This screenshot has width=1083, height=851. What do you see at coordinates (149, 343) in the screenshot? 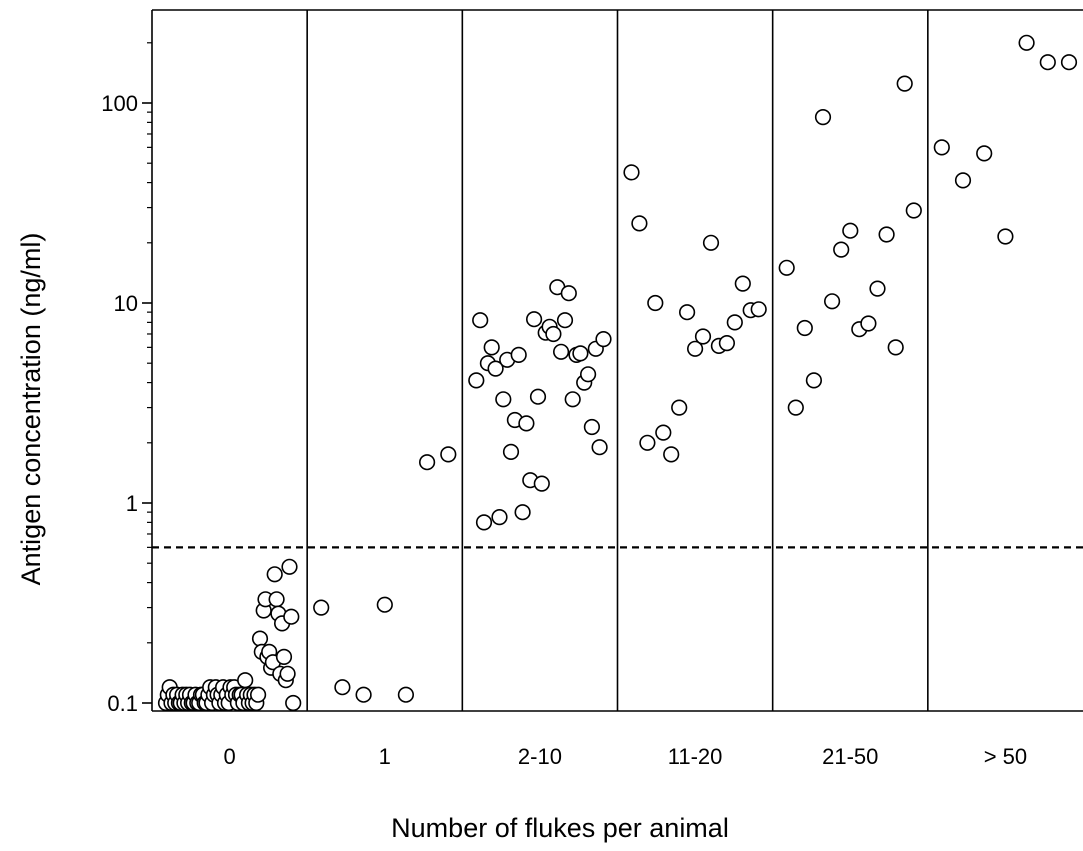
I see `y-minor-ticks` at bounding box center [149, 343].